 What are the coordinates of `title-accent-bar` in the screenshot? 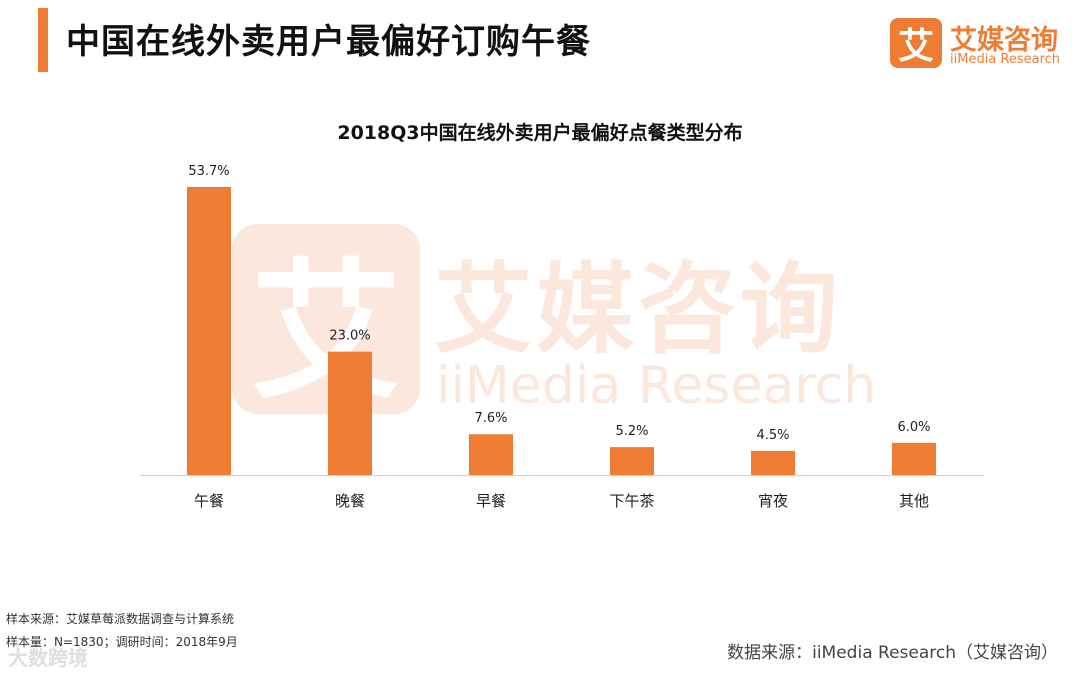 It's located at (43, 40).